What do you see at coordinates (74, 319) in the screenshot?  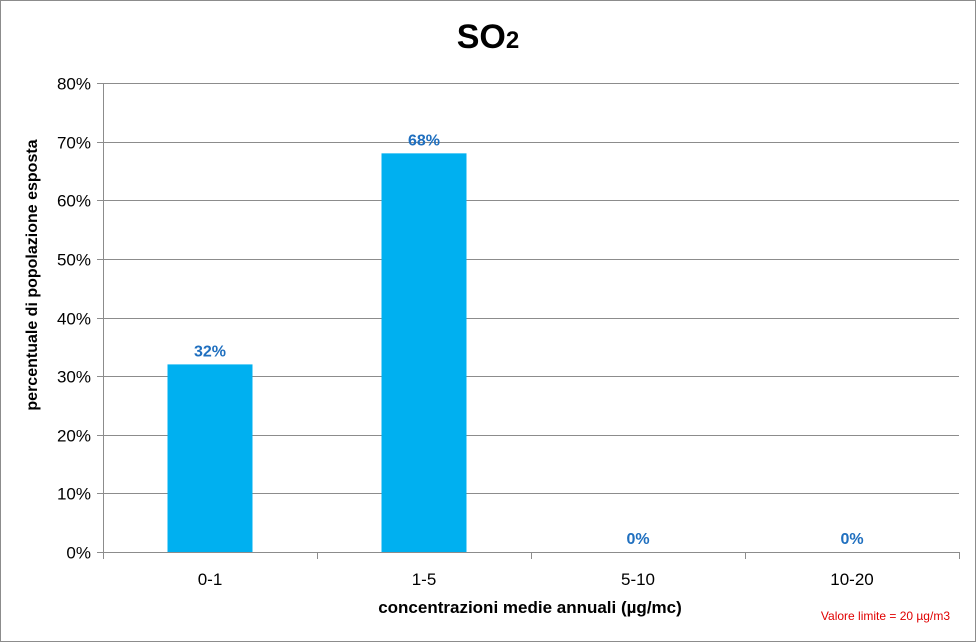 I see `y-tick-label: 40%` at bounding box center [74, 319].